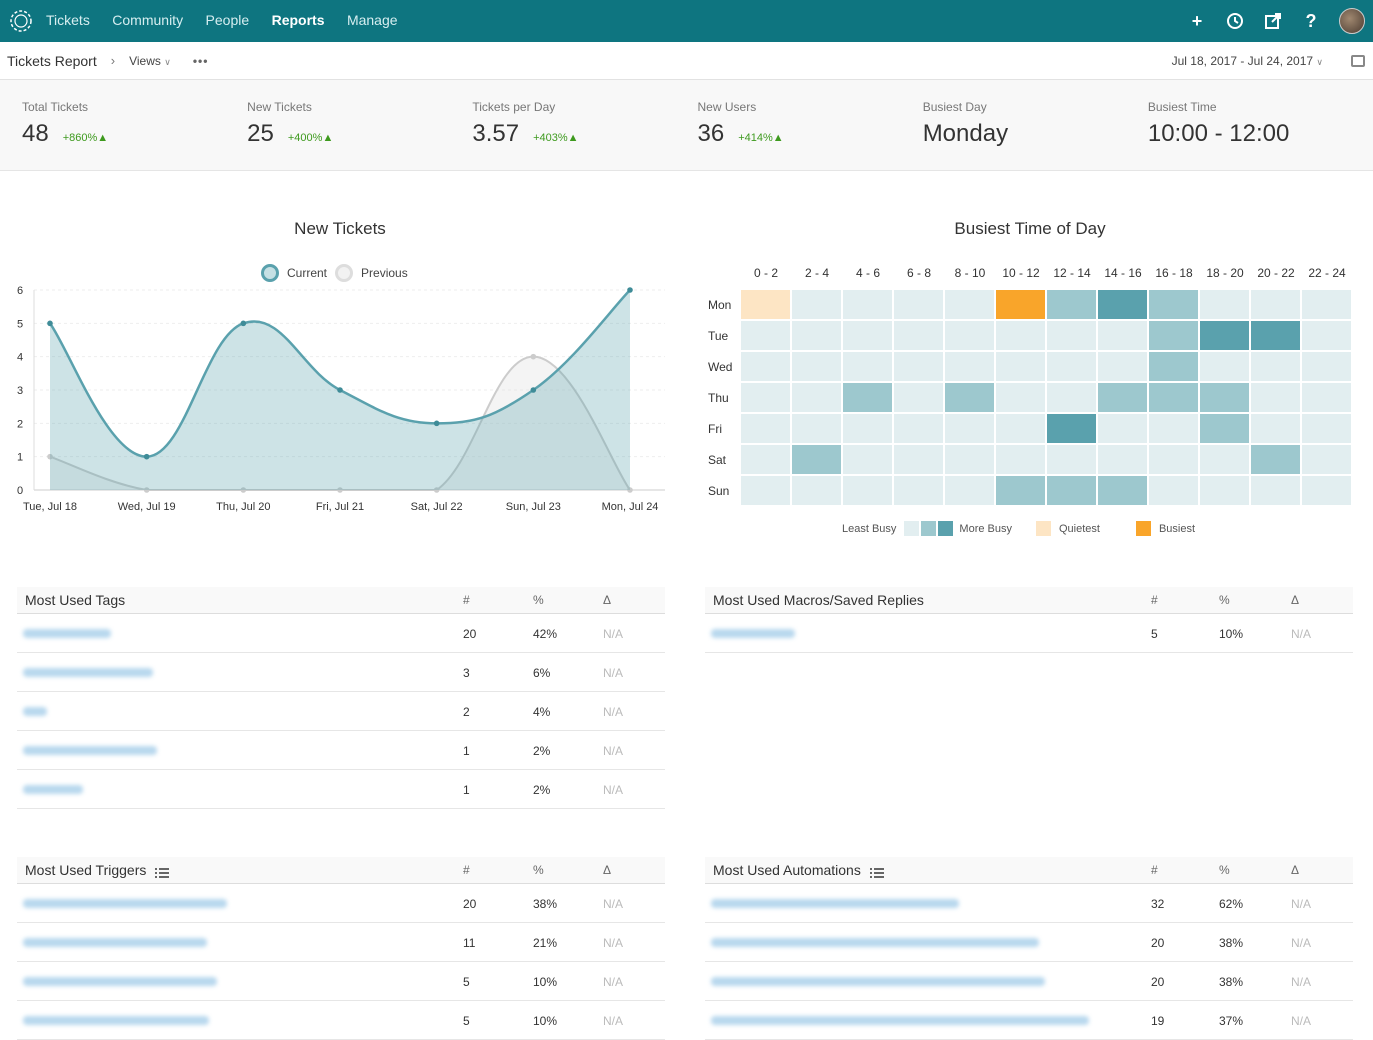 Image resolution: width=1373 pixels, height=1040 pixels. I want to click on legend-current-icon, so click(270, 273).